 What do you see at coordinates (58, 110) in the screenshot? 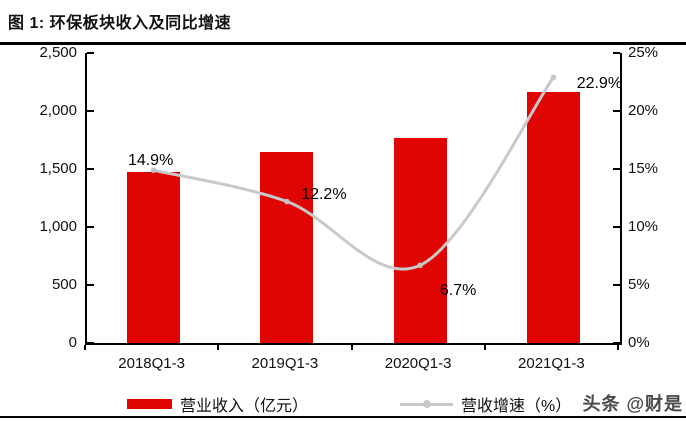
I see `y-axis-tick-label: 2,000` at bounding box center [58, 110].